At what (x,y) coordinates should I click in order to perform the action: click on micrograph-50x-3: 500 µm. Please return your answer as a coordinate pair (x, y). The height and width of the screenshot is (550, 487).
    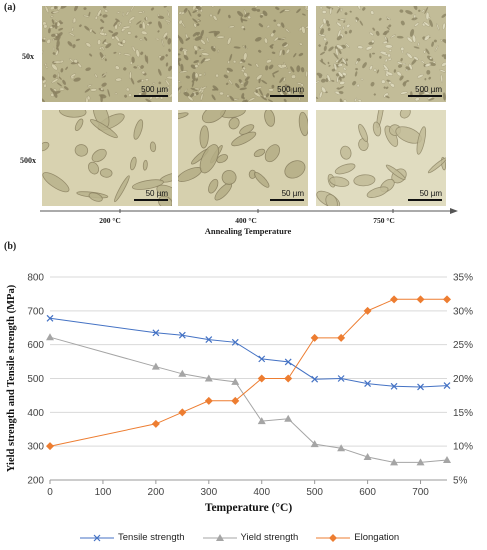
    Looking at the image, I should click on (381, 54).